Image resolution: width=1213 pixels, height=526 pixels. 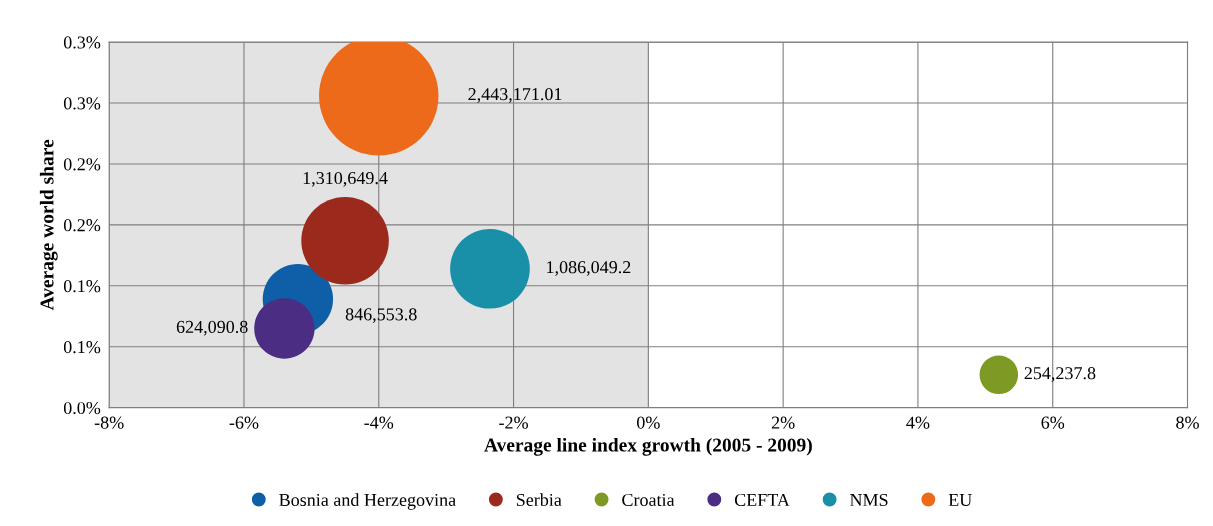 What do you see at coordinates (212, 328) in the screenshot?
I see `data-label: 624,090.8` at bounding box center [212, 328].